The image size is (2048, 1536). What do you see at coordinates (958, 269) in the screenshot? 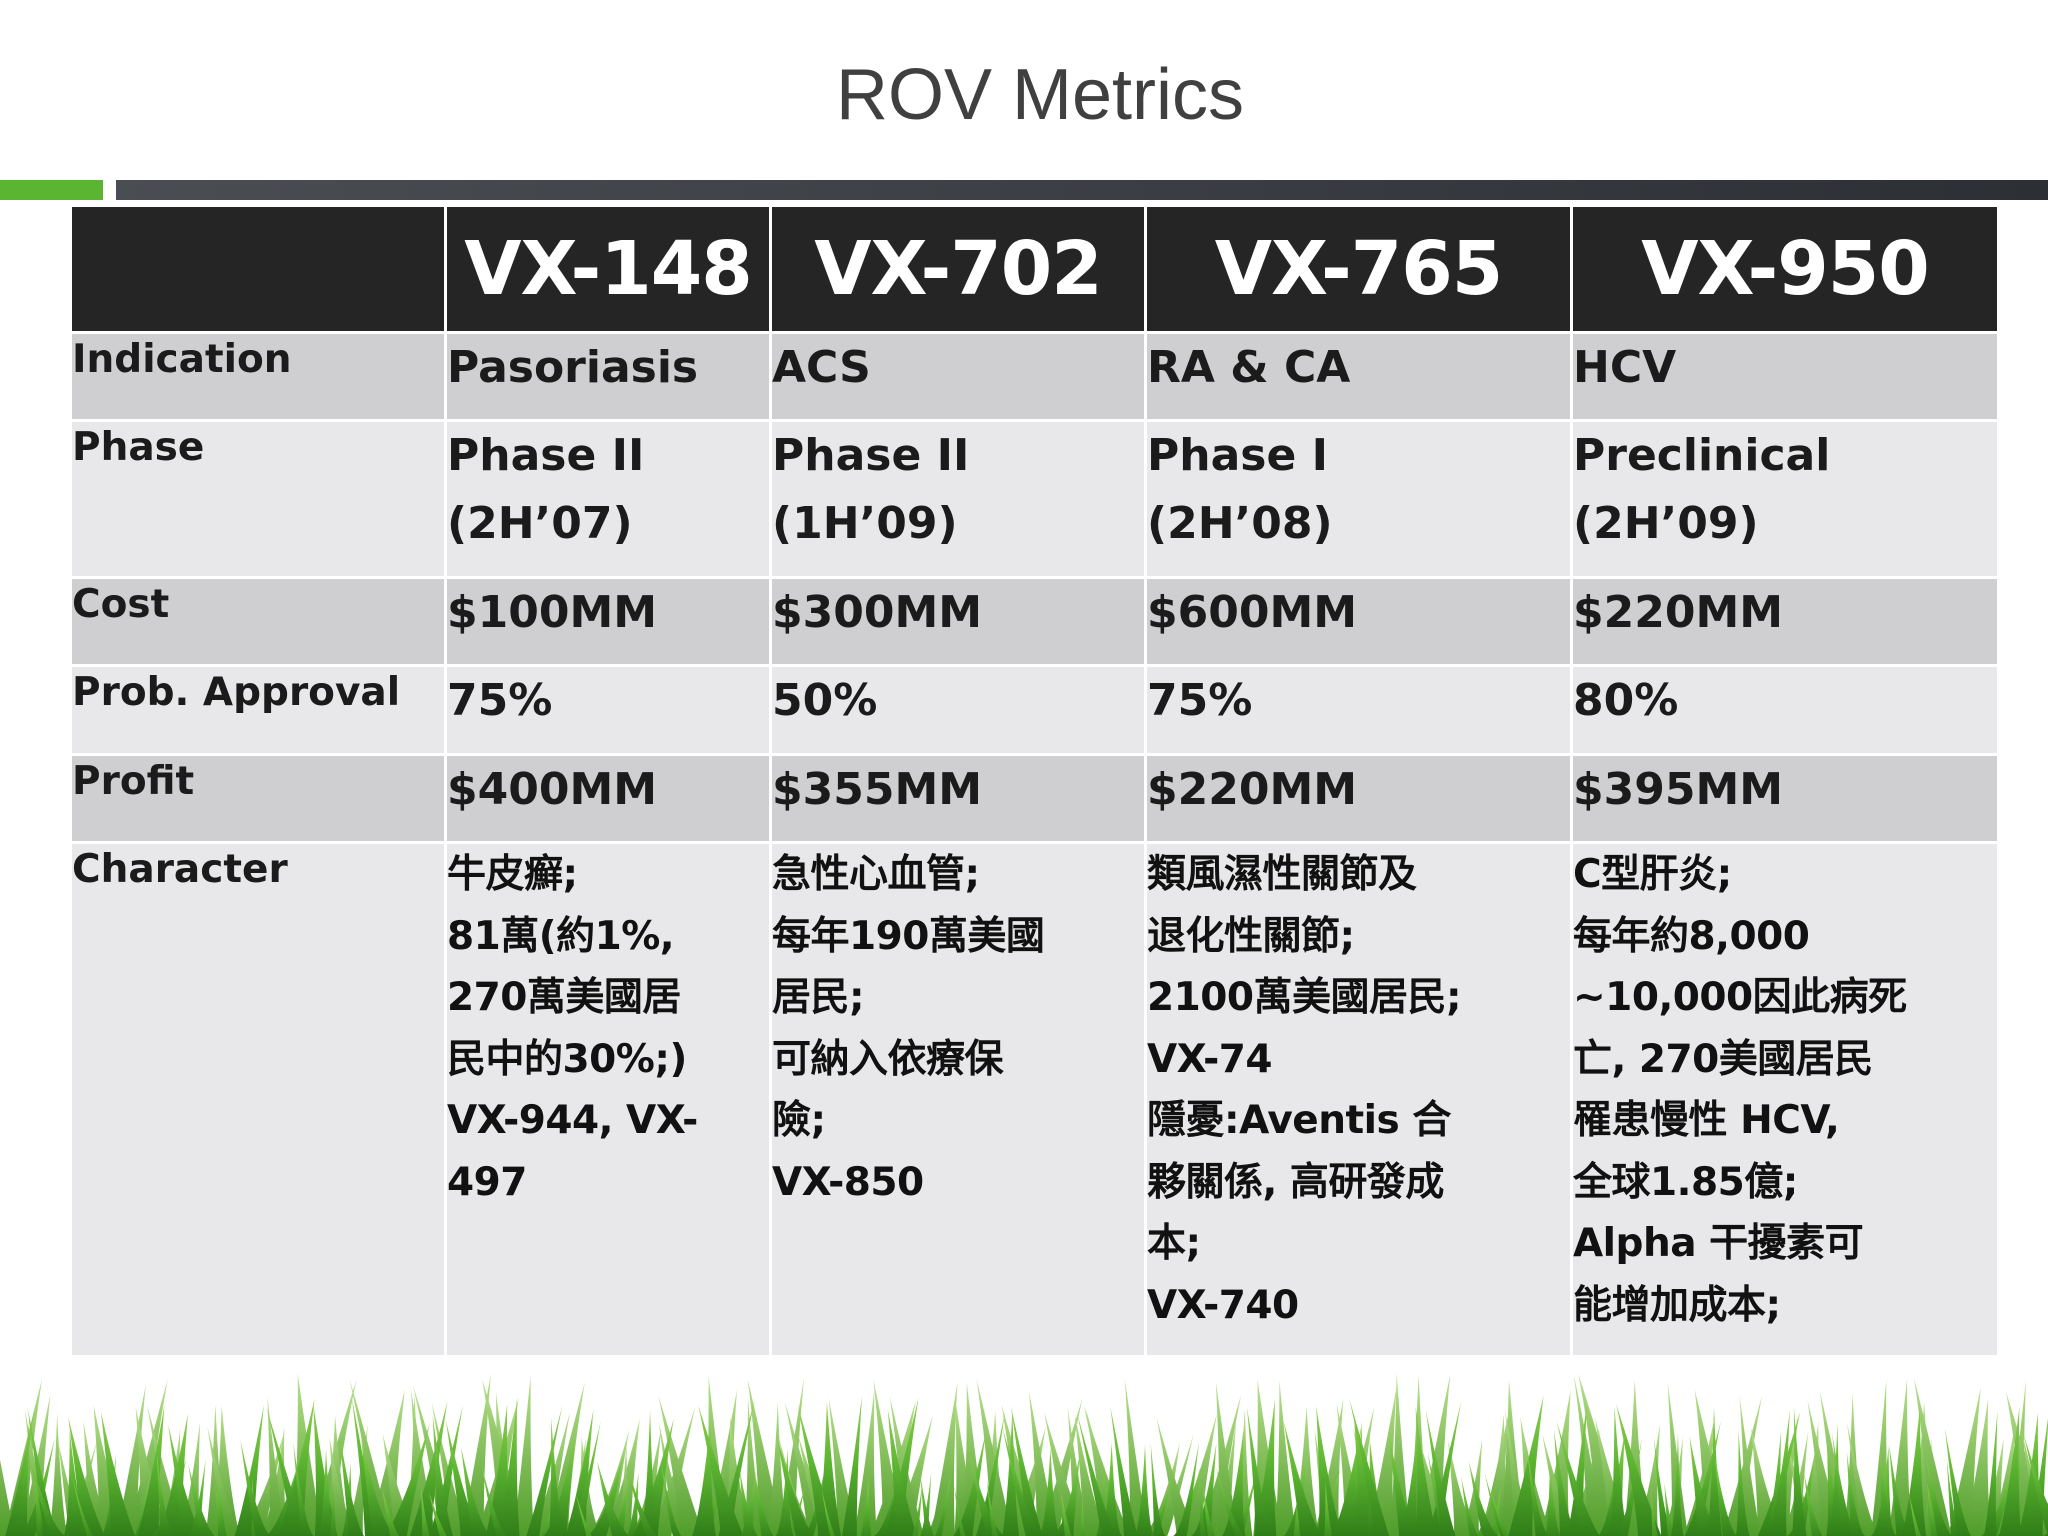
I see `column-header-vx-702: VX-702` at bounding box center [958, 269].